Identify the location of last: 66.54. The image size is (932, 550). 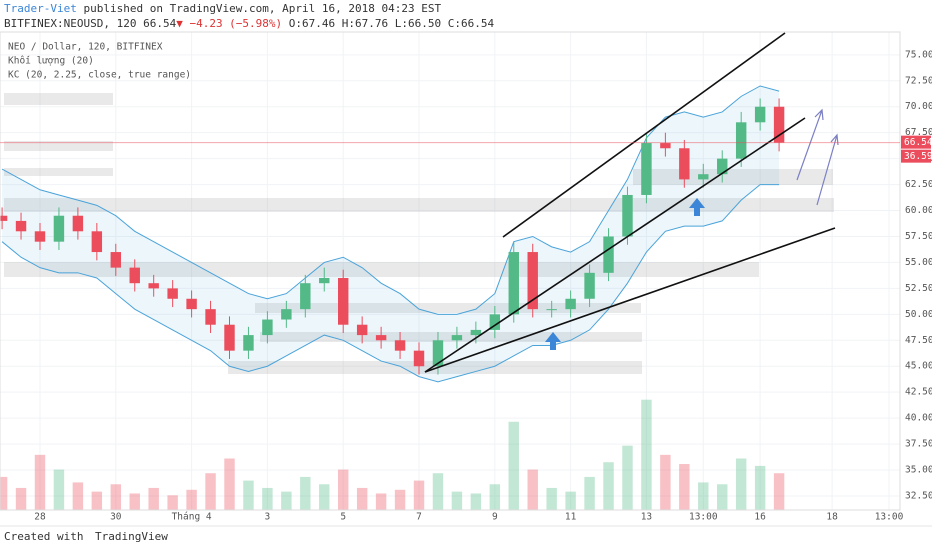
(159, 23).